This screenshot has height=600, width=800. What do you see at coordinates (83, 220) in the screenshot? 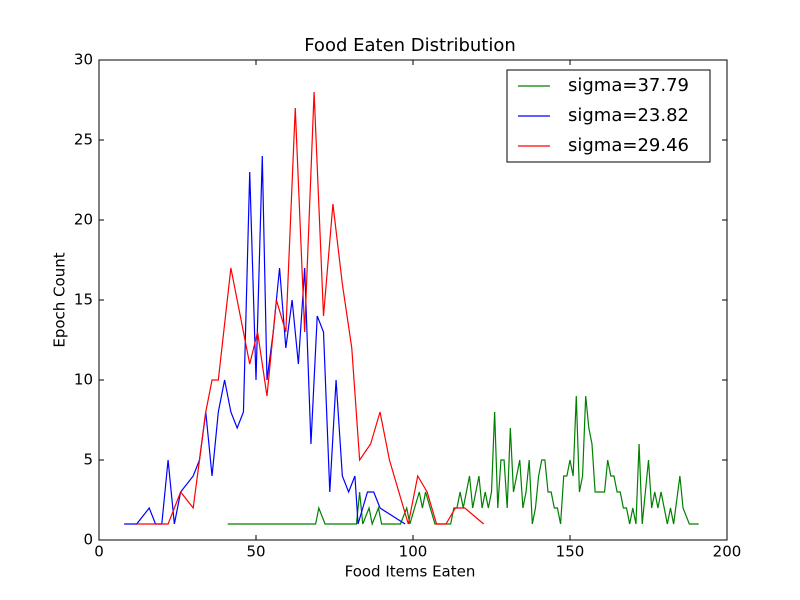
I see `y-tick-label: 20` at bounding box center [83, 220].